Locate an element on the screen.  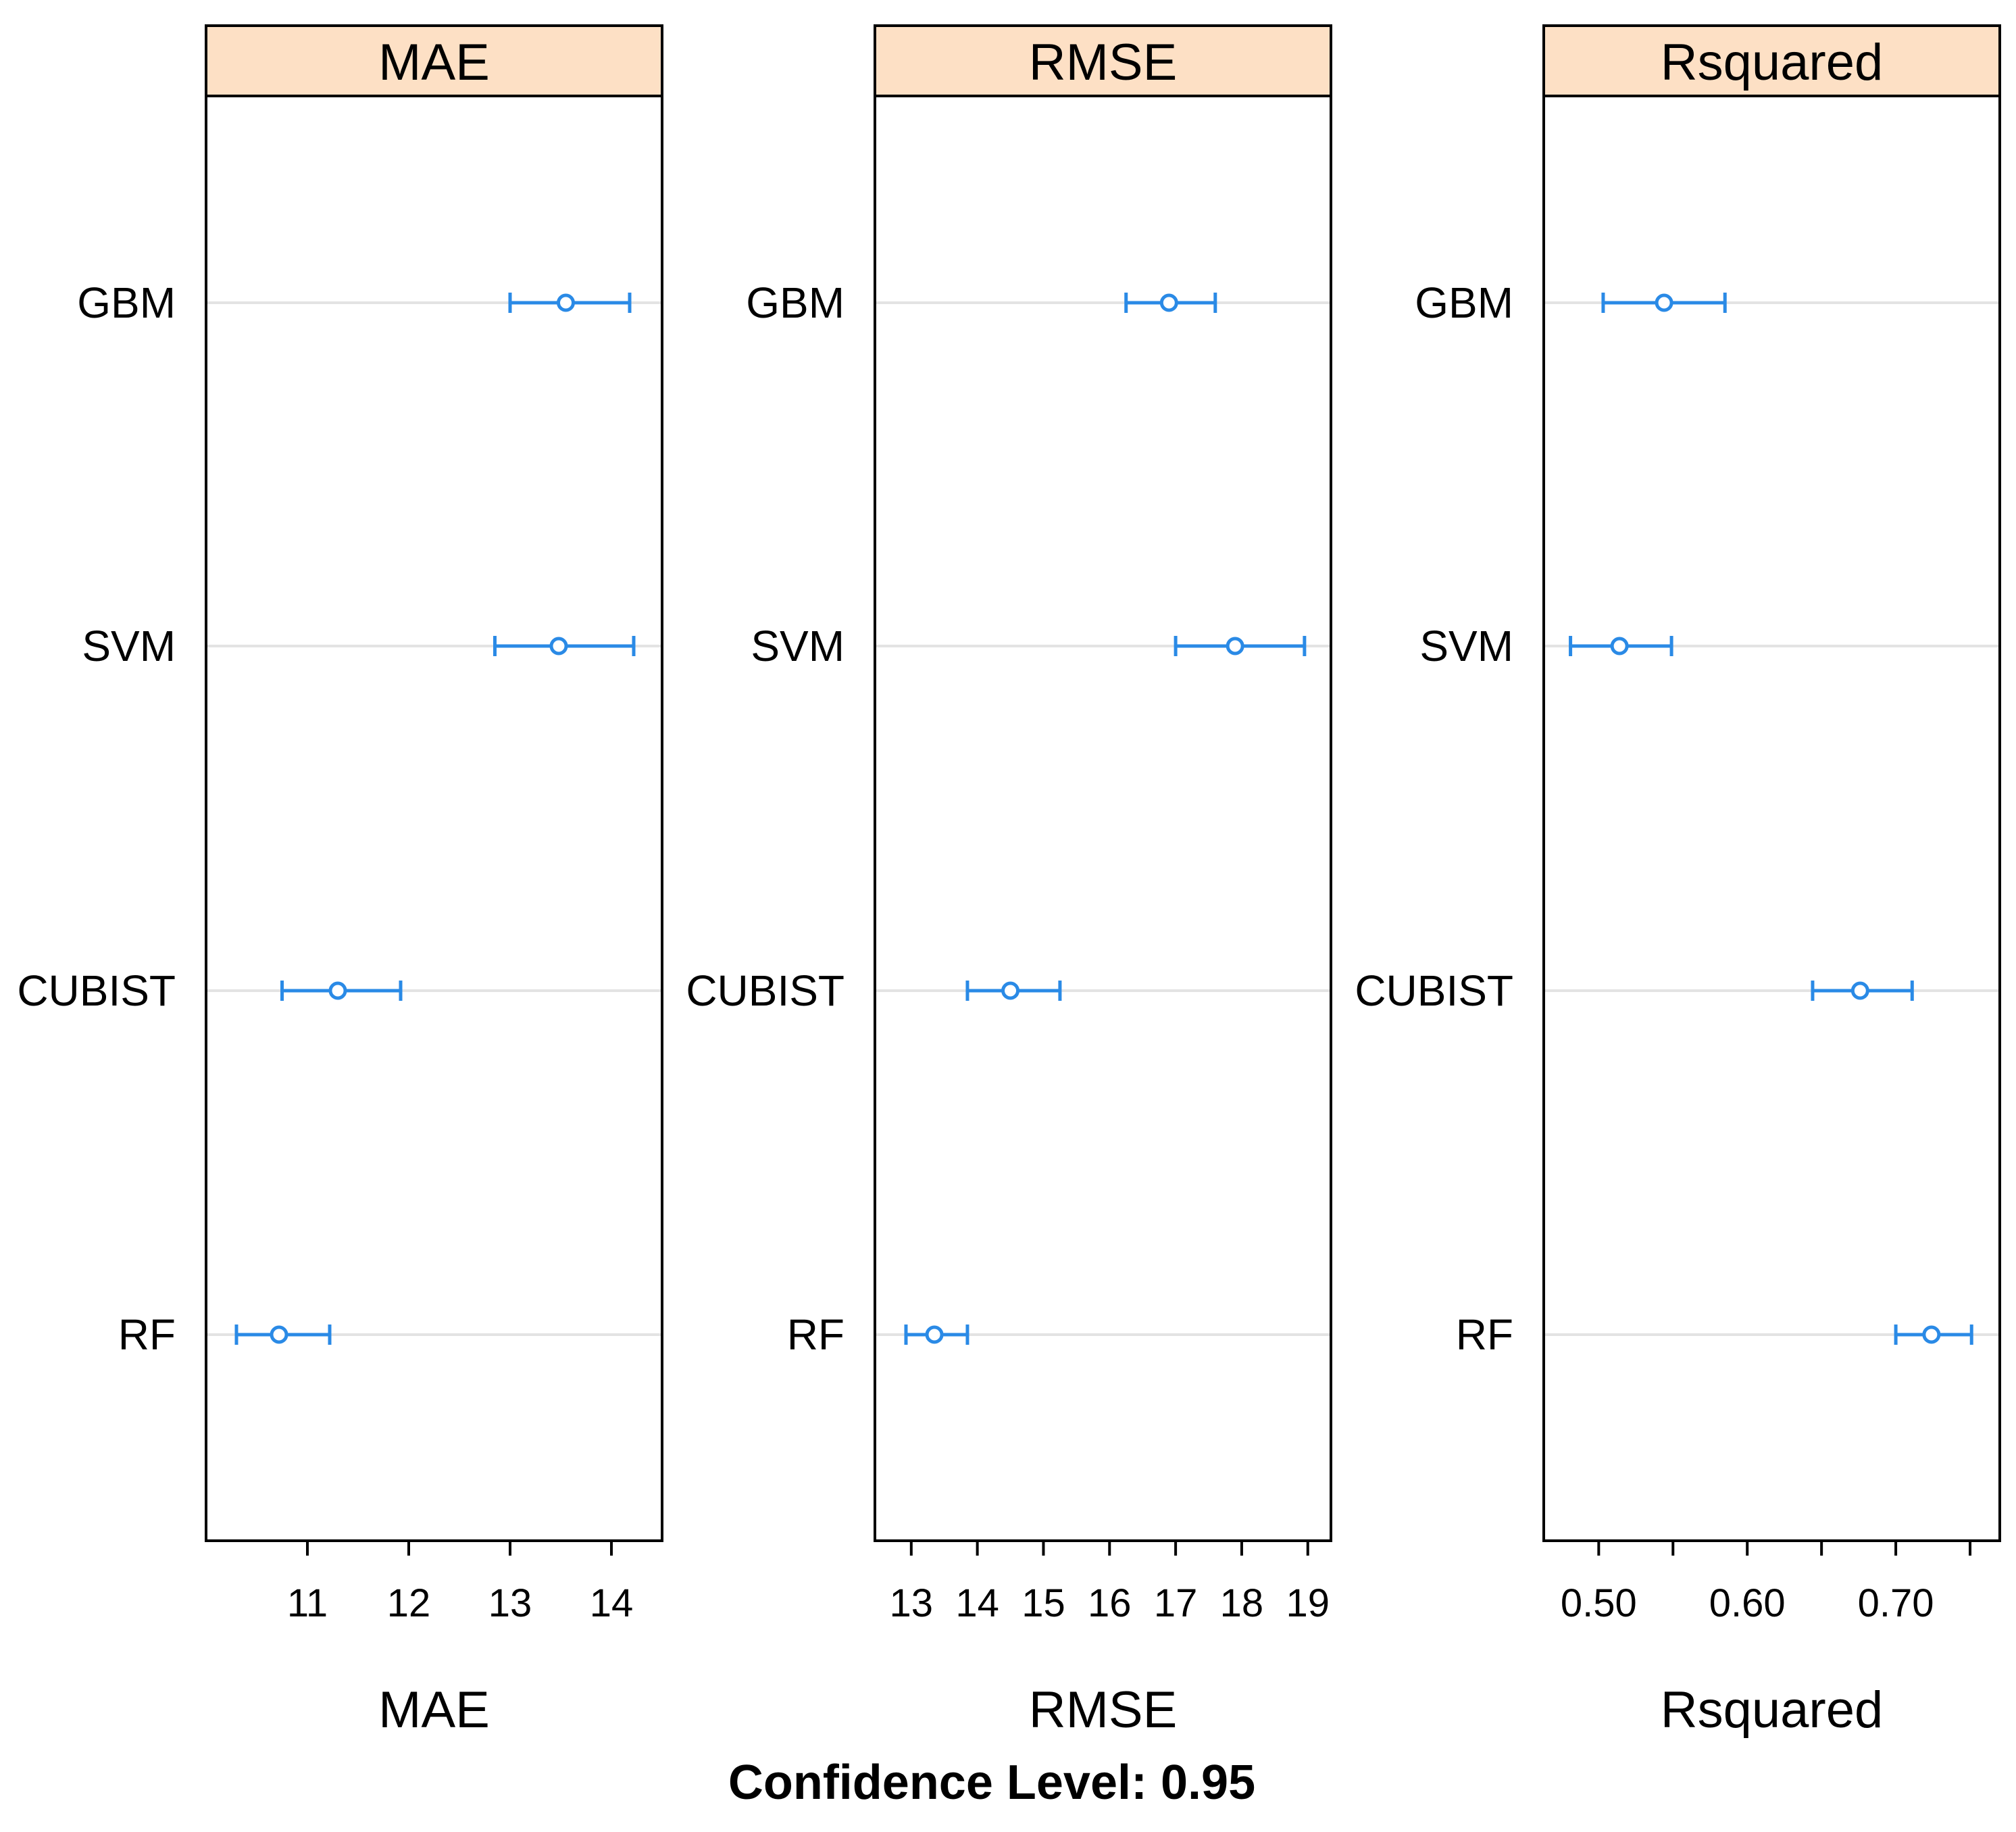
x-axis-title: MAE is located at coordinates (434, 1710).